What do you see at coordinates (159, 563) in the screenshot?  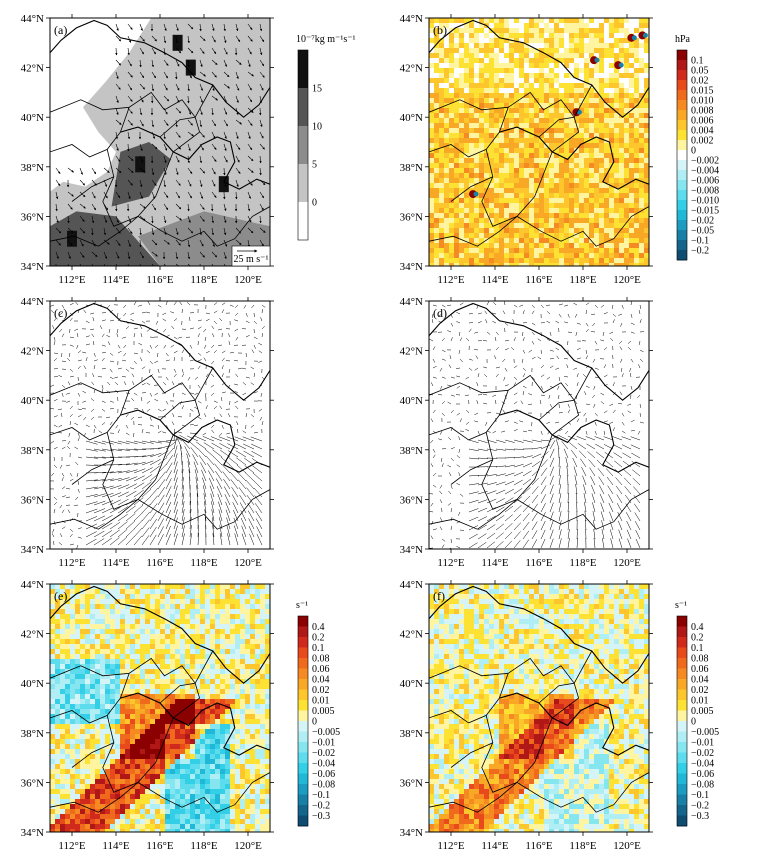 I see `panel-c-lon-tick: 116°E` at bounding box center [159, 563].